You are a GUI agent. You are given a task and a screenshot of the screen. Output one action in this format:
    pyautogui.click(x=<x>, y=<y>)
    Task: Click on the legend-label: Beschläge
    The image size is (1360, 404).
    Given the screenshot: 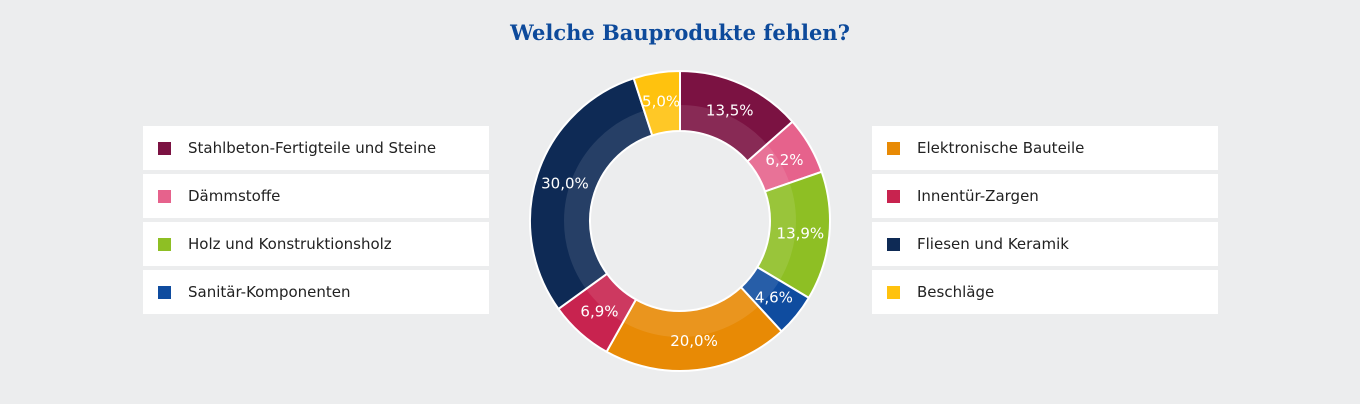 What is the action you would take?
    pyautogui.click(x=956, y=292)
    